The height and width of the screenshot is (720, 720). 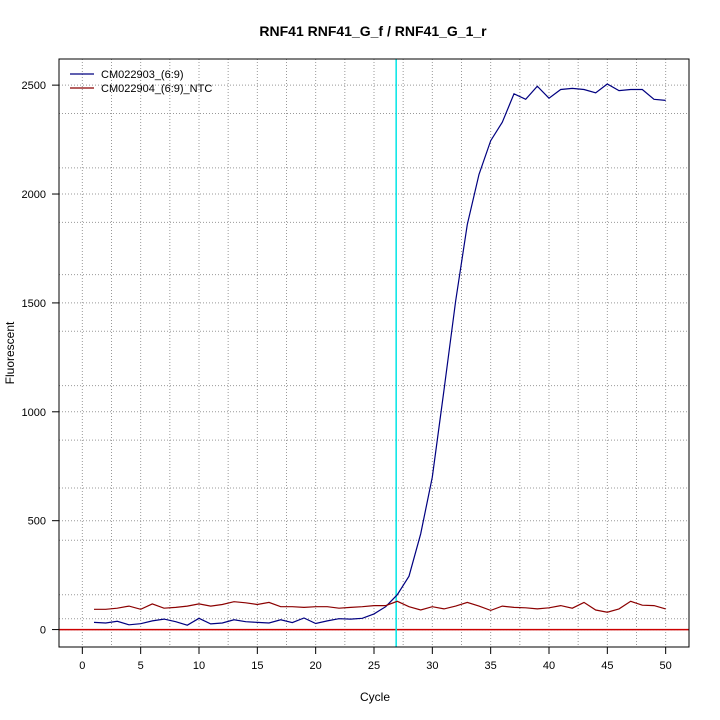 What do you see at coordinates (142, 75) in the screenshot?
I see `legend-label-1: CM022903_(6:9)` at bounding box center [142, 75].